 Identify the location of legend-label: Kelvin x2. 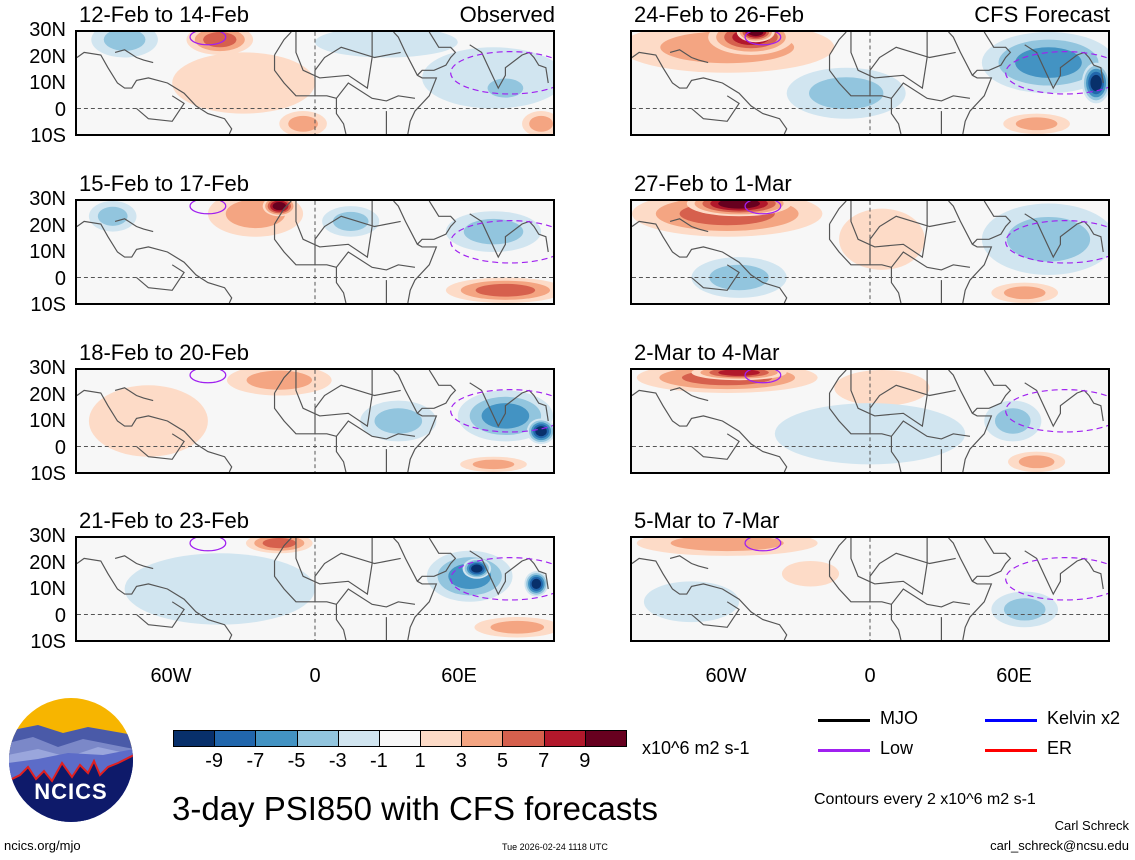
(1084, 718).